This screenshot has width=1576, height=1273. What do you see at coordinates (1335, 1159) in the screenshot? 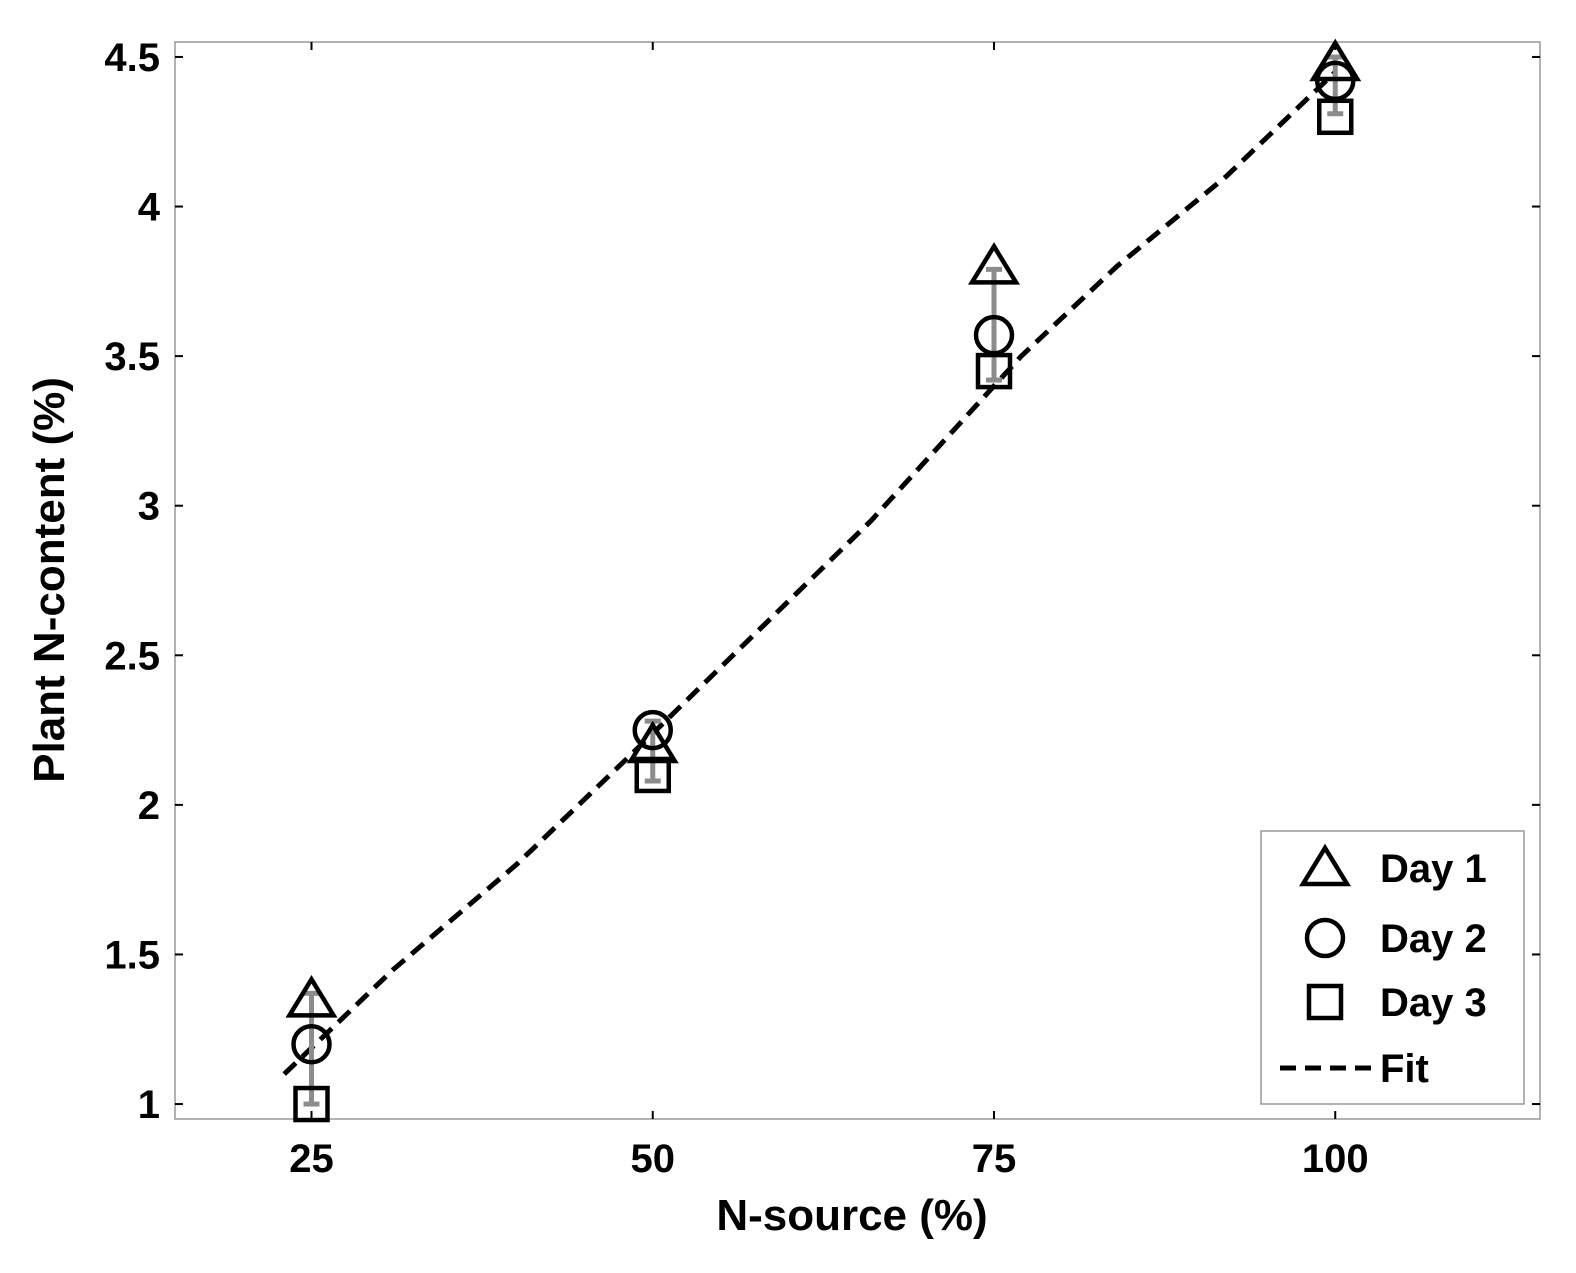
I see `x-tick-label: 100` at bounding box center [1335, 1159].